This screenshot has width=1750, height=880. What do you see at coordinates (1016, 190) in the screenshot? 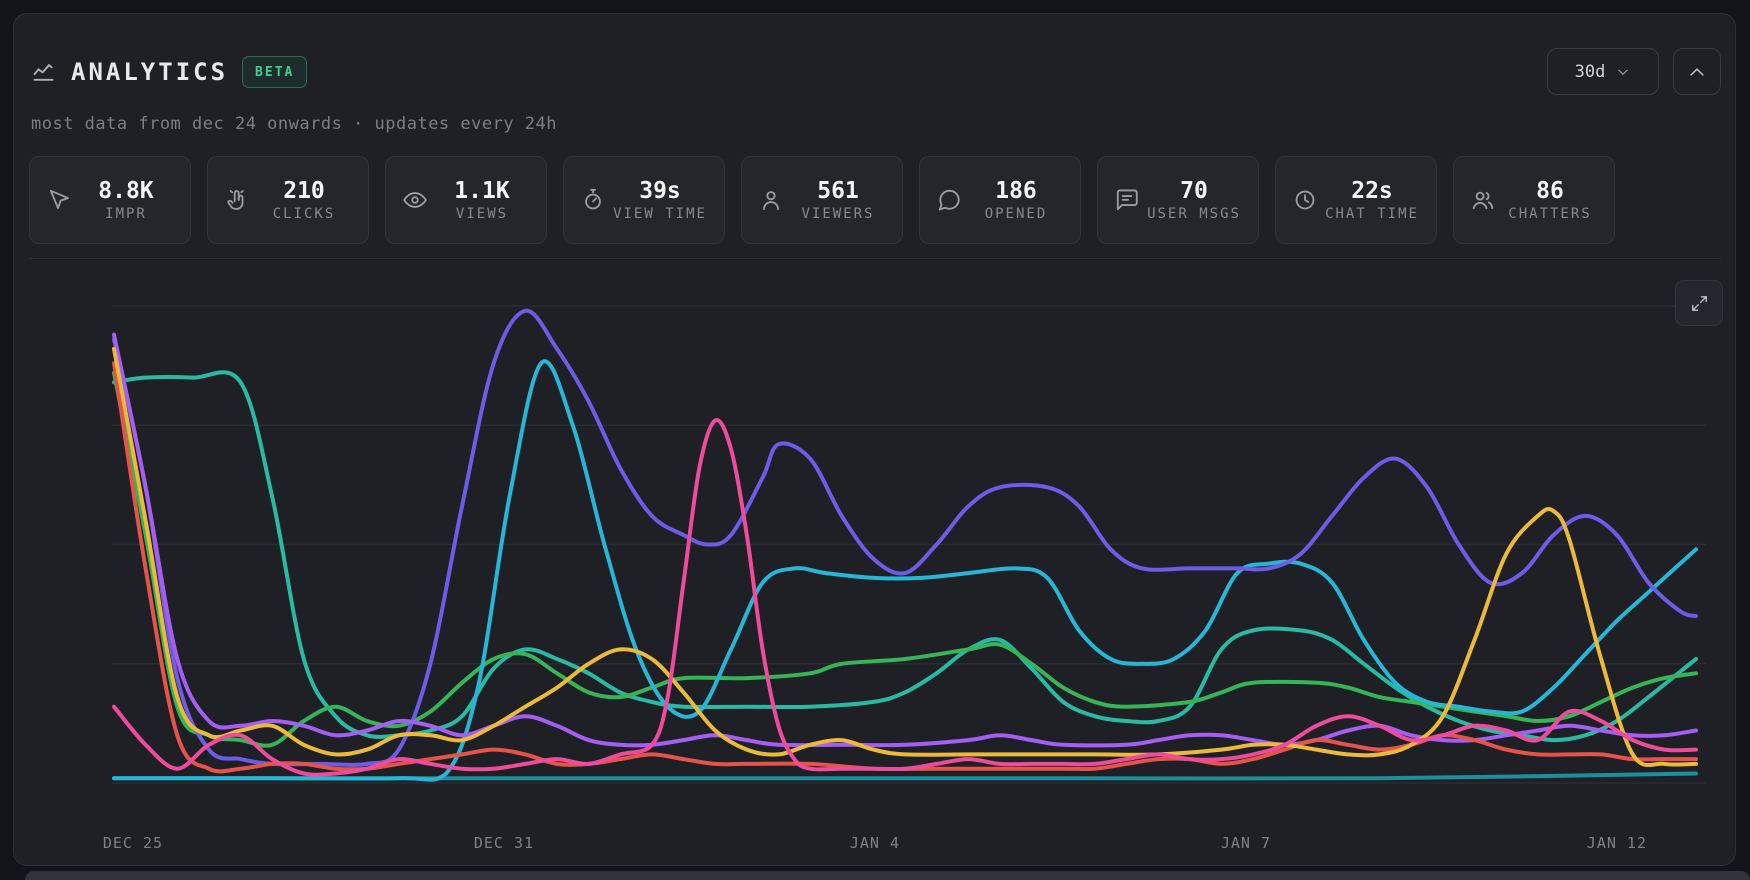
I see `stat-value: 186` at bounding box center [1016, 190].